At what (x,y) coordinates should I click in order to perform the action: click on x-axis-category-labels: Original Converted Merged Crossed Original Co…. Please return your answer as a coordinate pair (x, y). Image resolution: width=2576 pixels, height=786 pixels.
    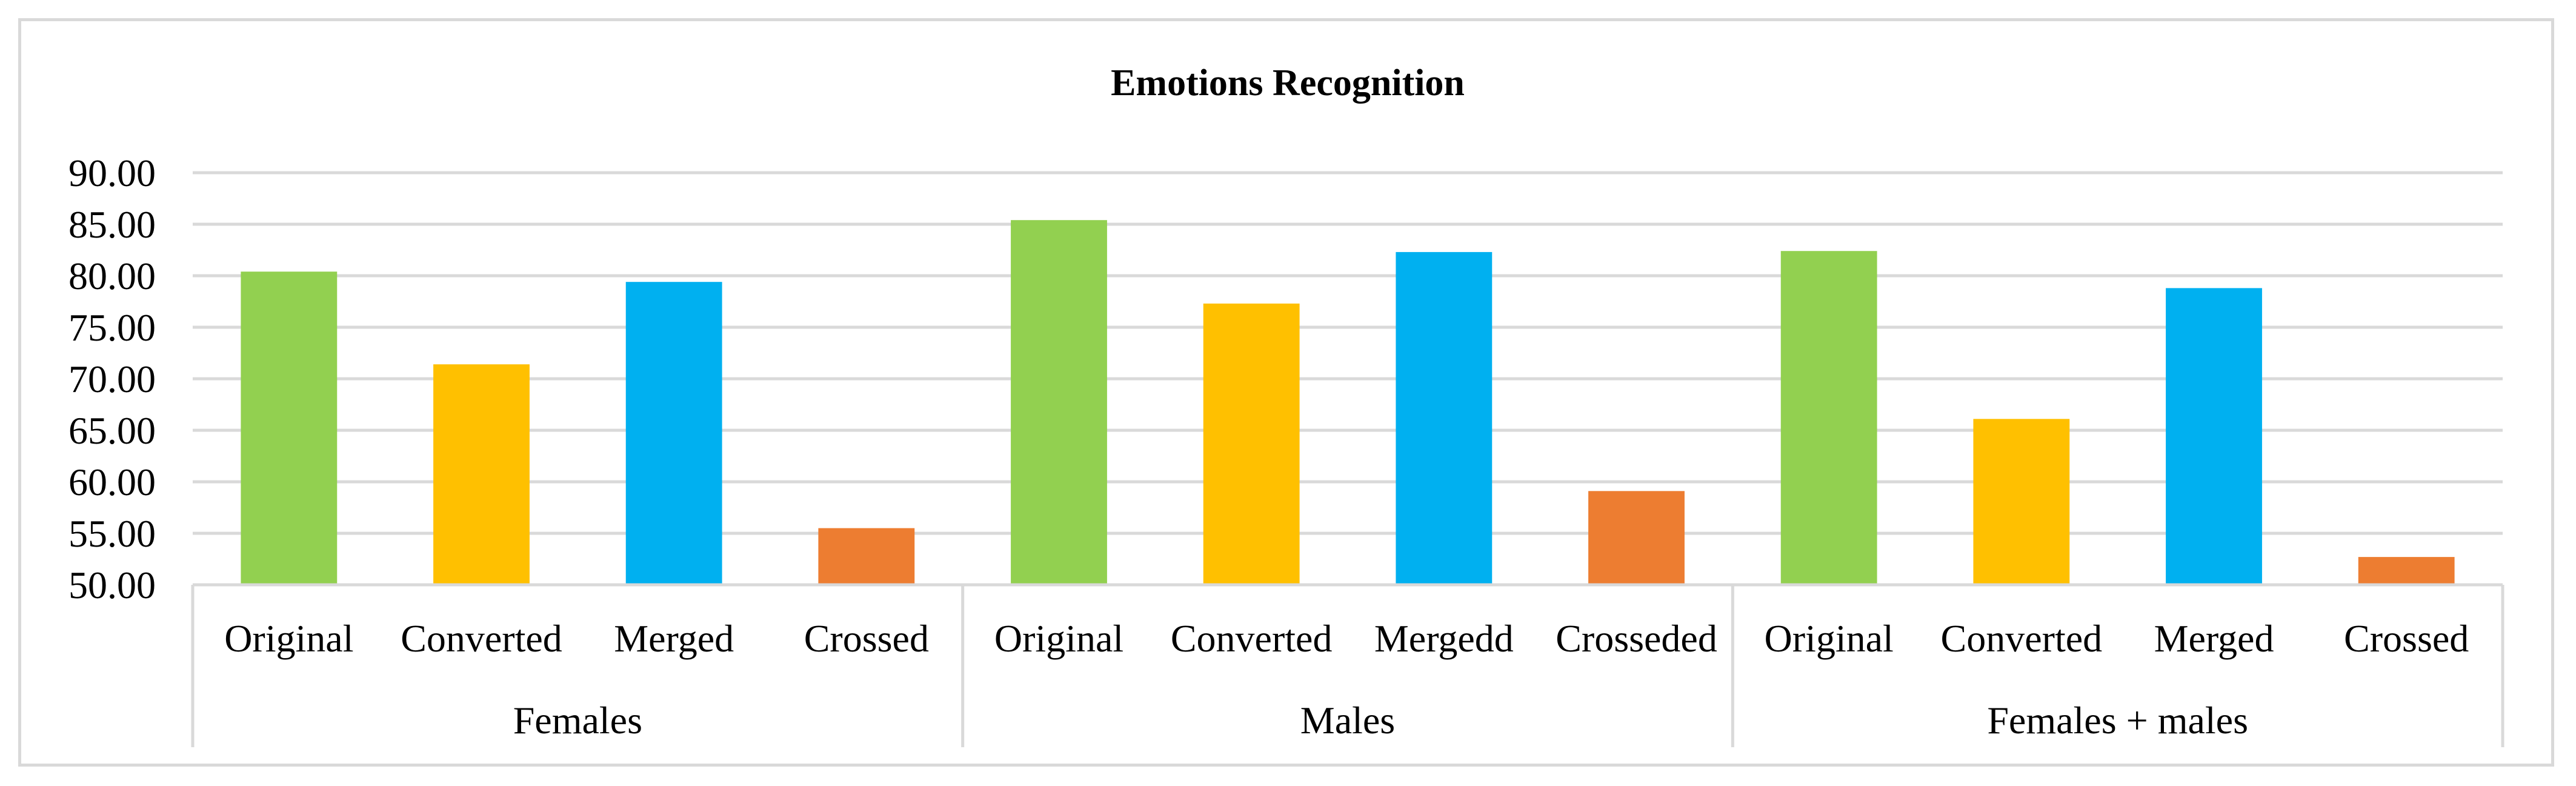
    Looking at the image, I should click on (1346, 638).